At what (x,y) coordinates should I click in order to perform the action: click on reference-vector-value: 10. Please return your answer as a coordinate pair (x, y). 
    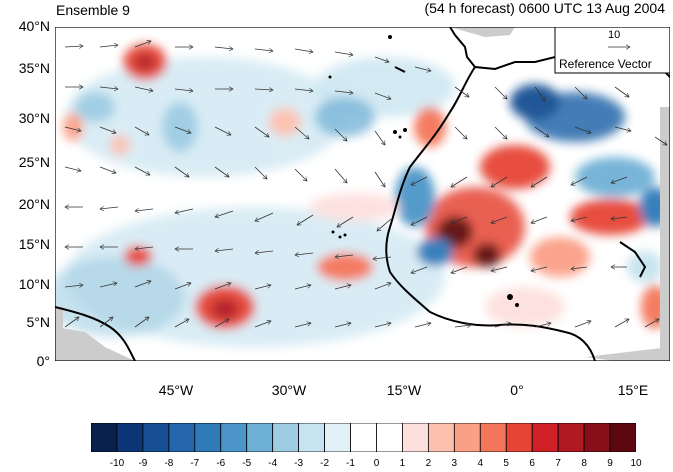
    Looking at the image, I should click on (614, 35).